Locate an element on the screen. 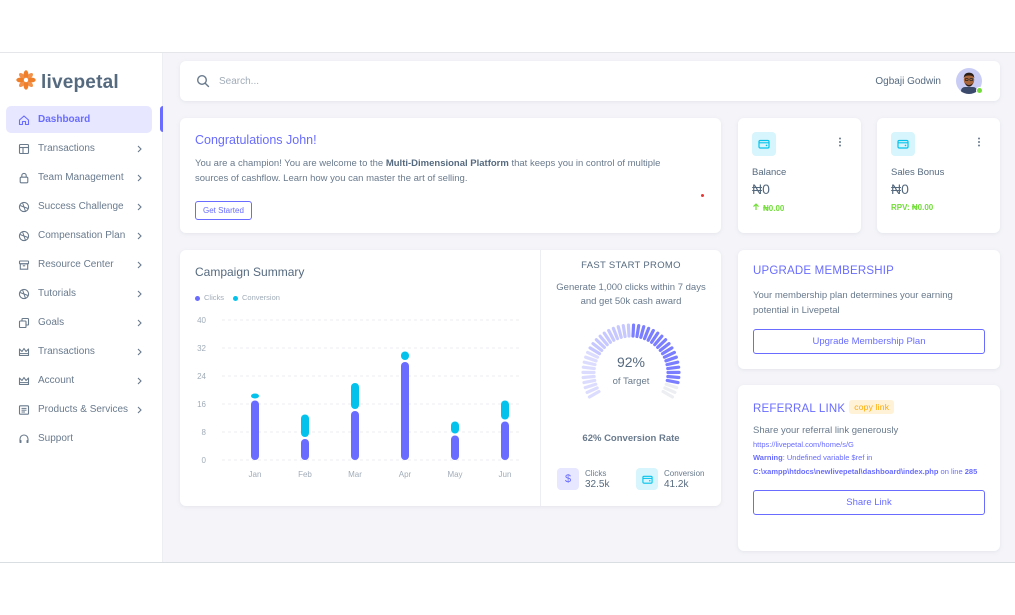  avatar is located at coordinates (969, 81).